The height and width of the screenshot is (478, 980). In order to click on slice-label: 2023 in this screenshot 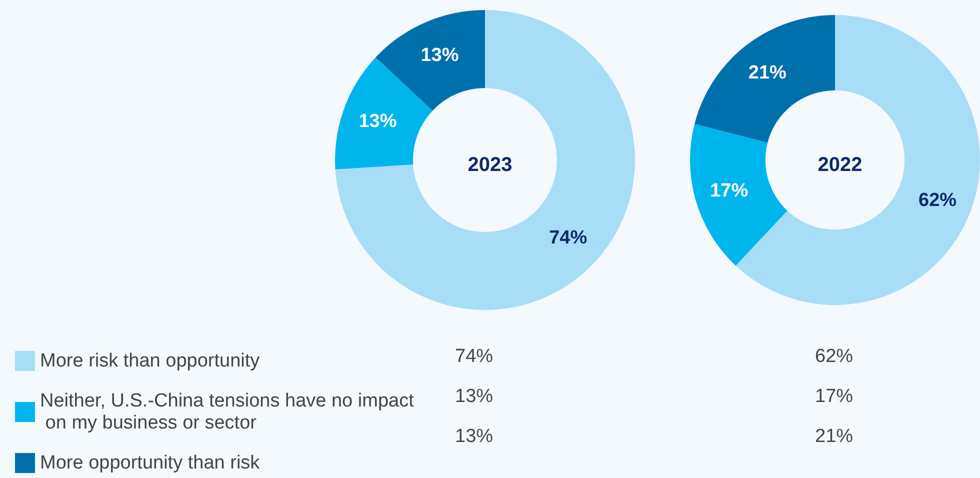, I will do `click(490, 165)`.